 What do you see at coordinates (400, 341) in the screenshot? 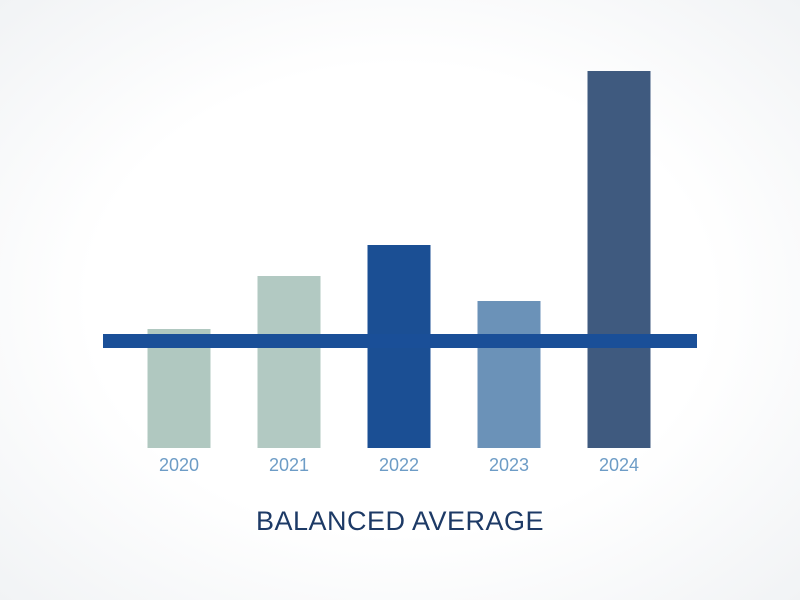
I see `average-line` at bounding box center [400, 341].